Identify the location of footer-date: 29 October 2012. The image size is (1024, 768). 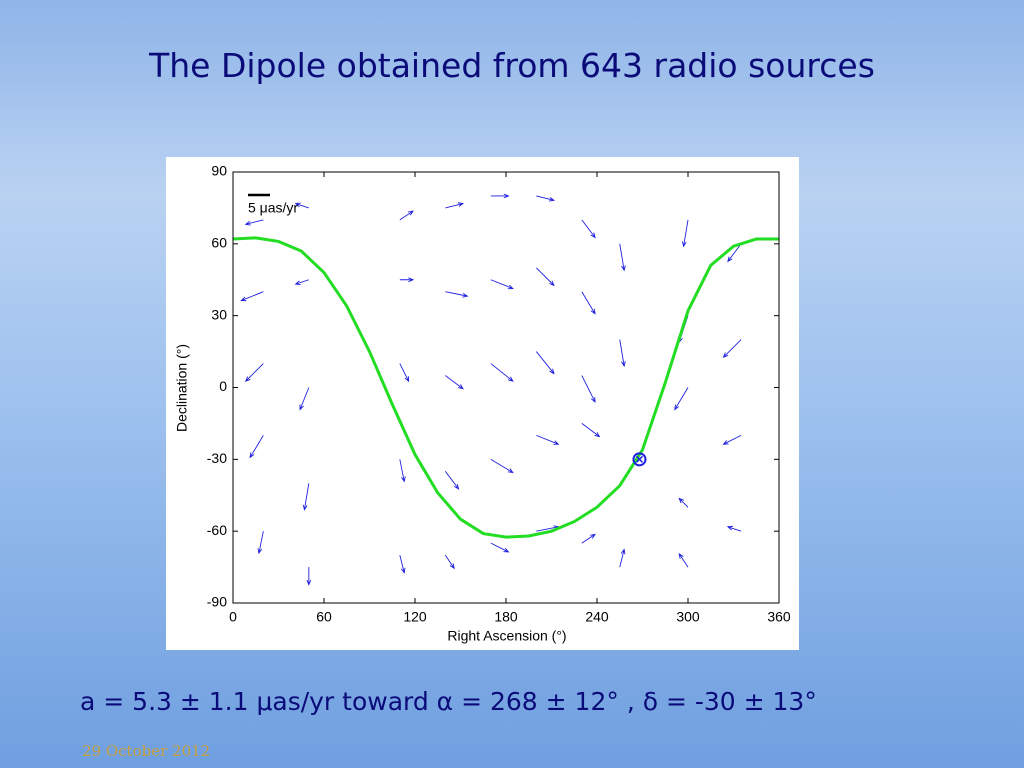
(146, 751).